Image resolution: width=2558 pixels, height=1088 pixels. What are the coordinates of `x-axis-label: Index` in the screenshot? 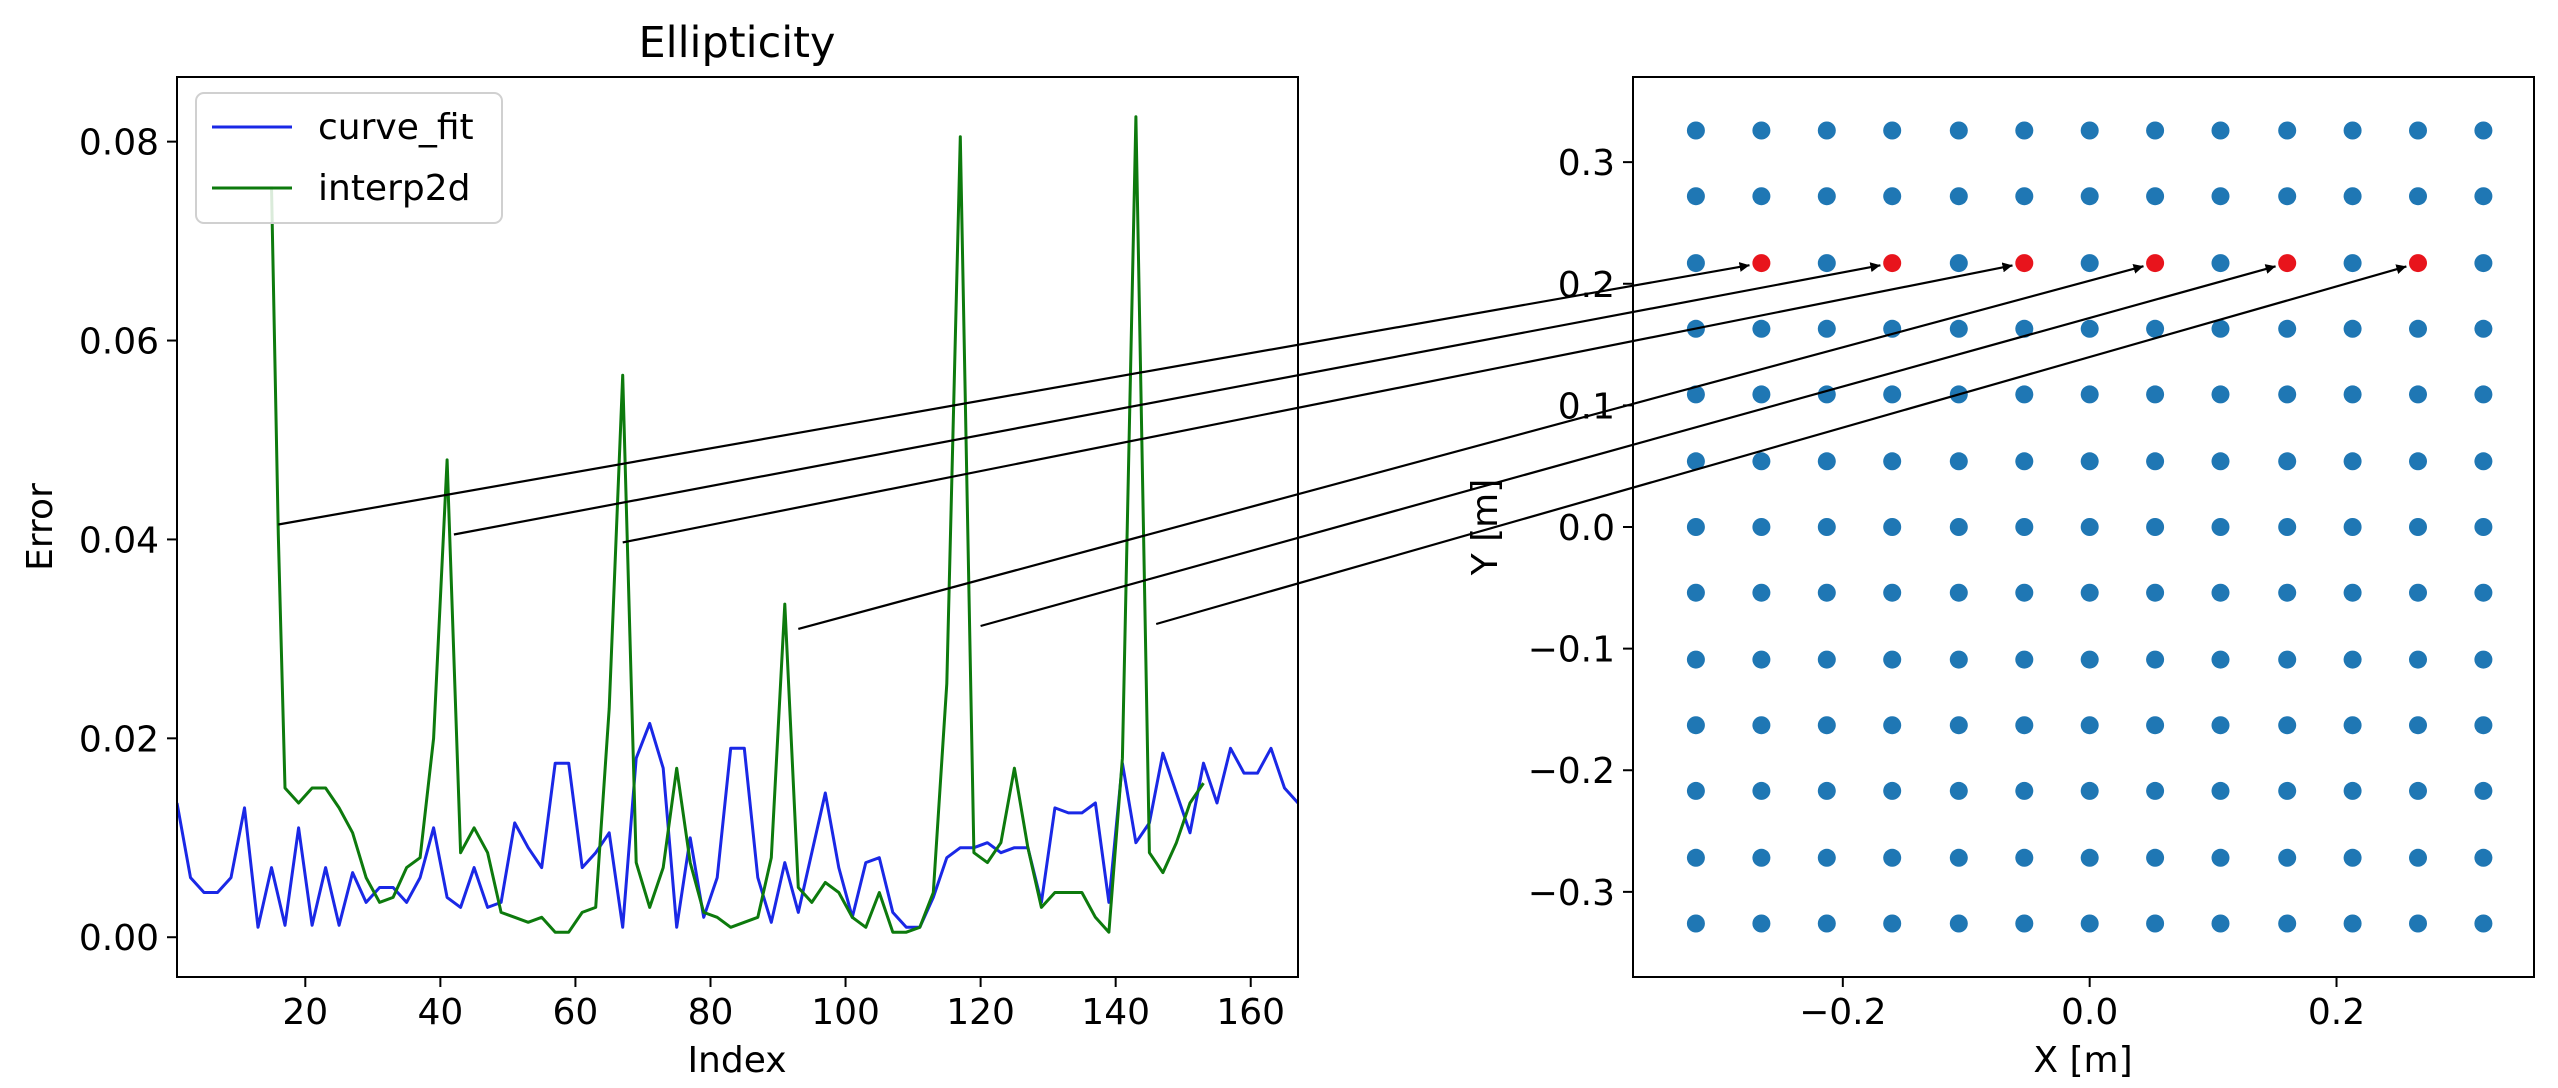 It's located at (736, 1060).